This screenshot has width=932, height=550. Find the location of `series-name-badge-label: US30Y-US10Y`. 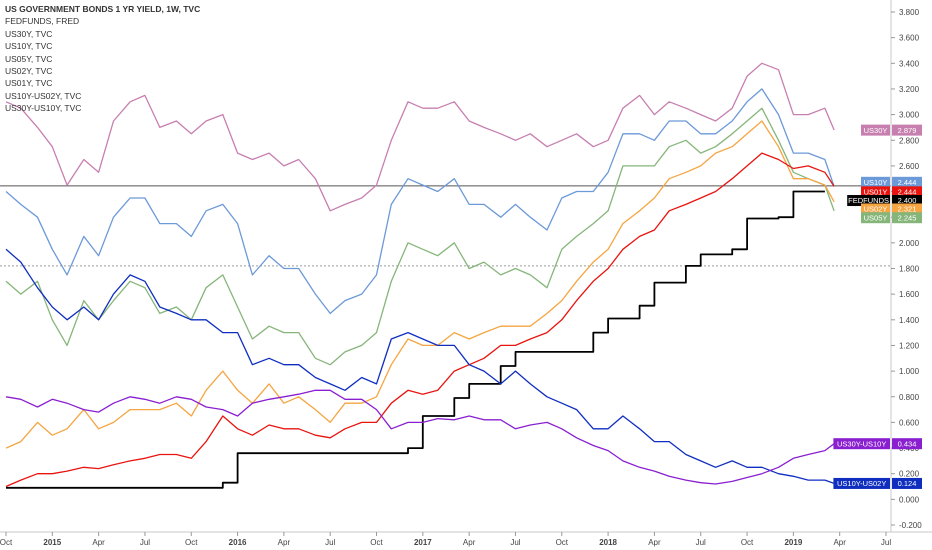

series-name-badge-label: US30Y-US10Y is located at coordinates (861, 443).